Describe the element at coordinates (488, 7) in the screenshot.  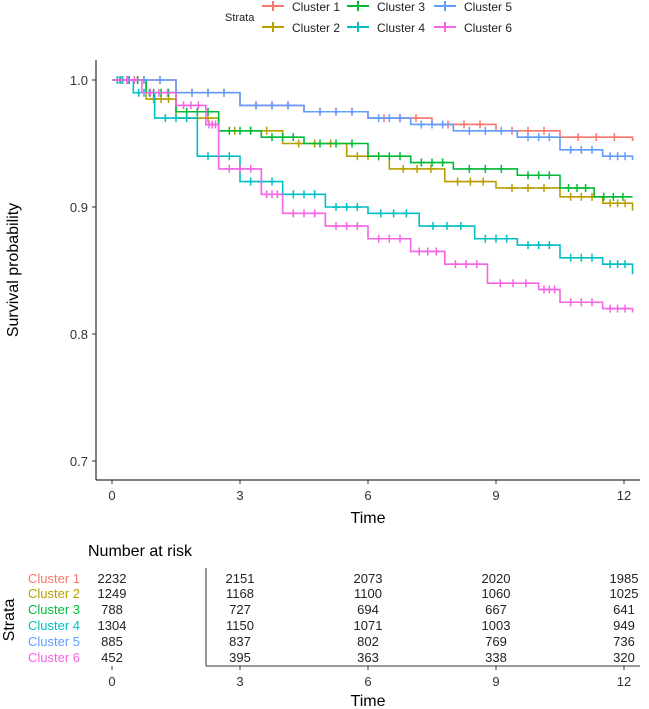
I see `legend-label: Cluster 5` at that location.